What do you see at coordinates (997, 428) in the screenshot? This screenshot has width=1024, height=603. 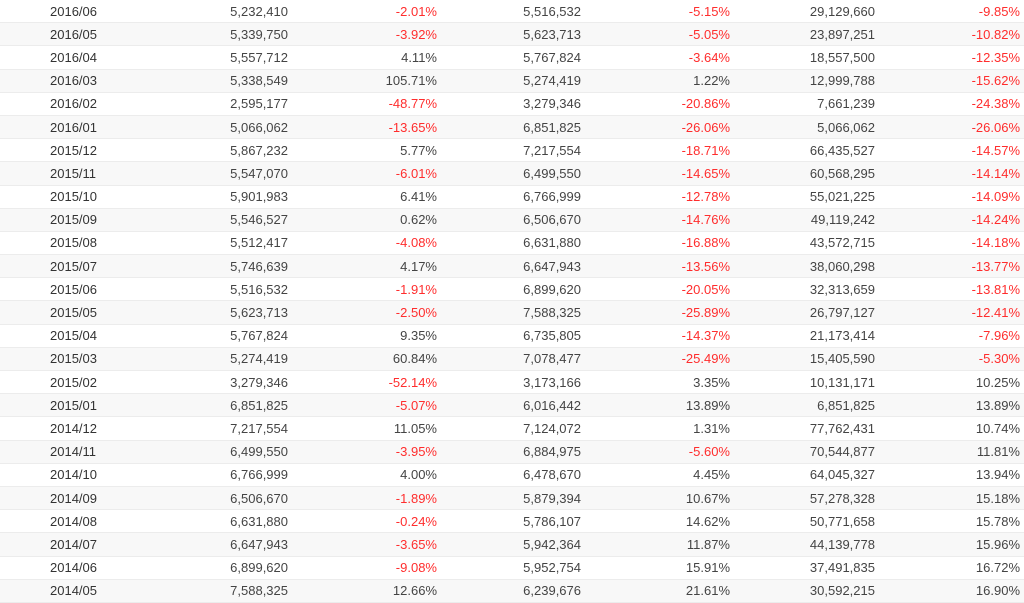 I see `percent-cell: 10.74%` at bounding box center [997, 428].